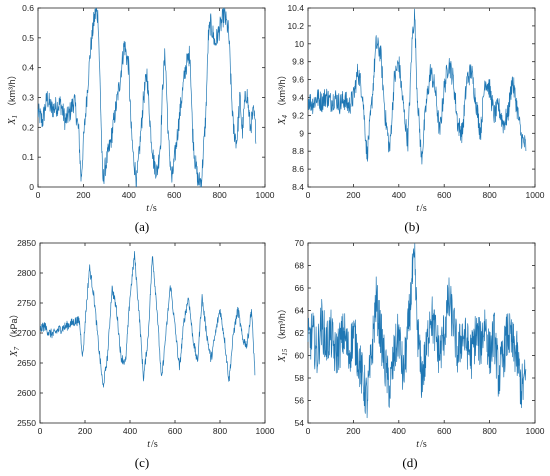 This screenshot has height=476, width=550. I want to click on y-axis-label: X1 （km³/h）, so click(13, 97).